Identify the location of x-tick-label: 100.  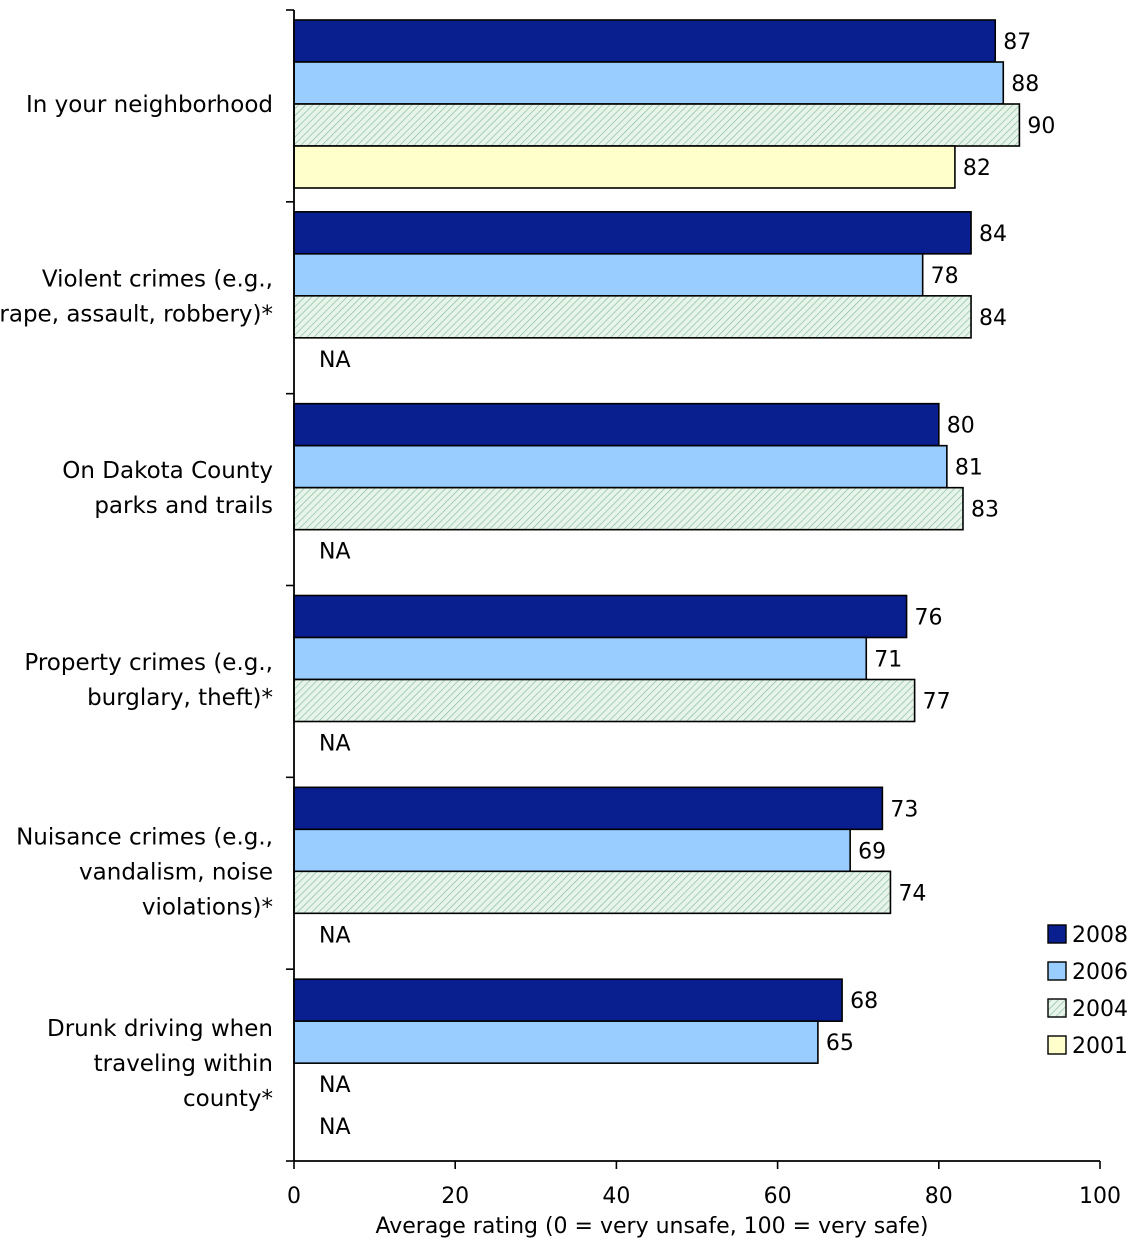
(1100, 1196).